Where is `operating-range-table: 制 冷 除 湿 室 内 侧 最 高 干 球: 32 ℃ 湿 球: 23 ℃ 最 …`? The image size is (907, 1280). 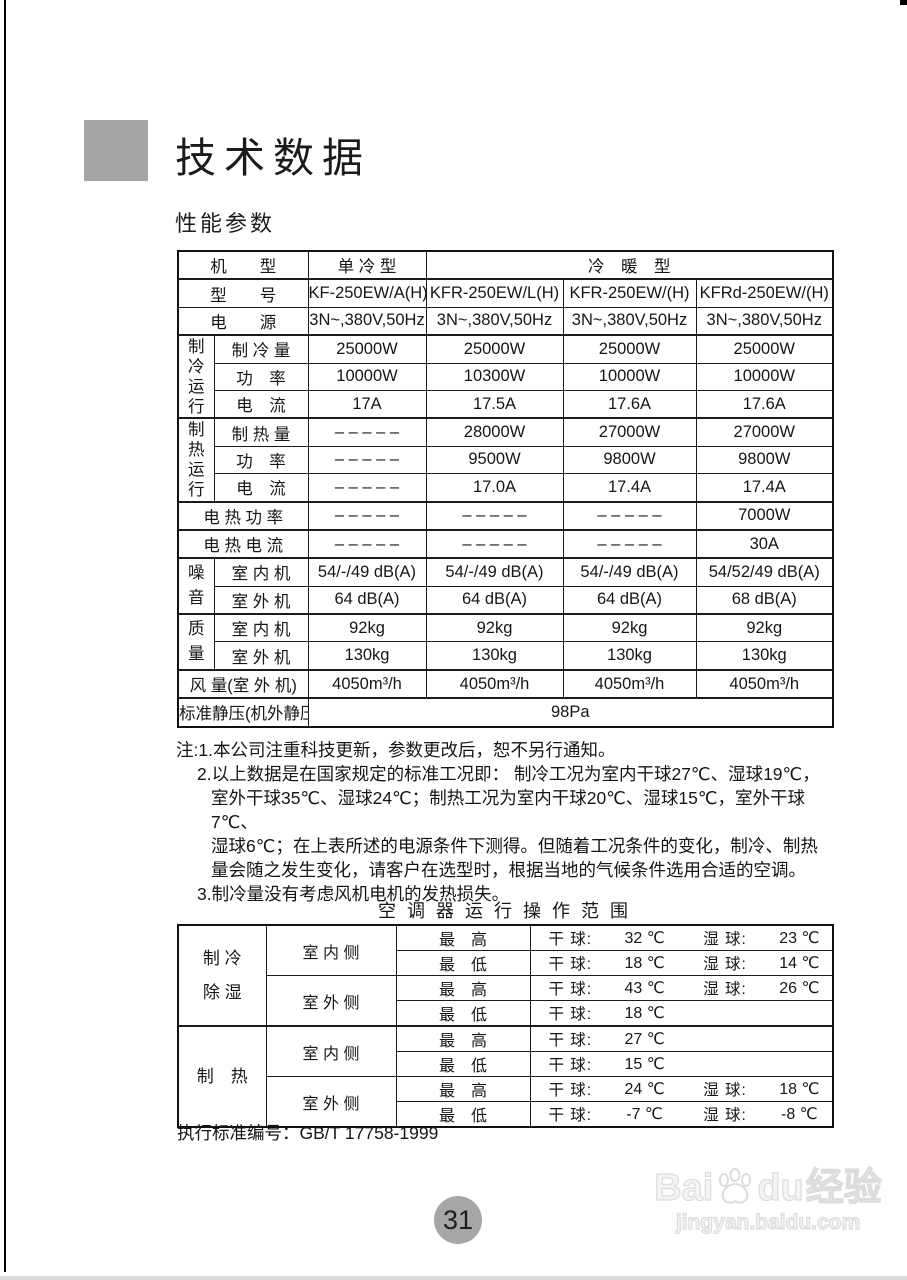
operating-range-table: 制 冷 除 湿 室 内 侧 最 高 干 球: 32 ℃ 湿 球: 23 ℃ 最 … is located at coordinates (505, 1026).